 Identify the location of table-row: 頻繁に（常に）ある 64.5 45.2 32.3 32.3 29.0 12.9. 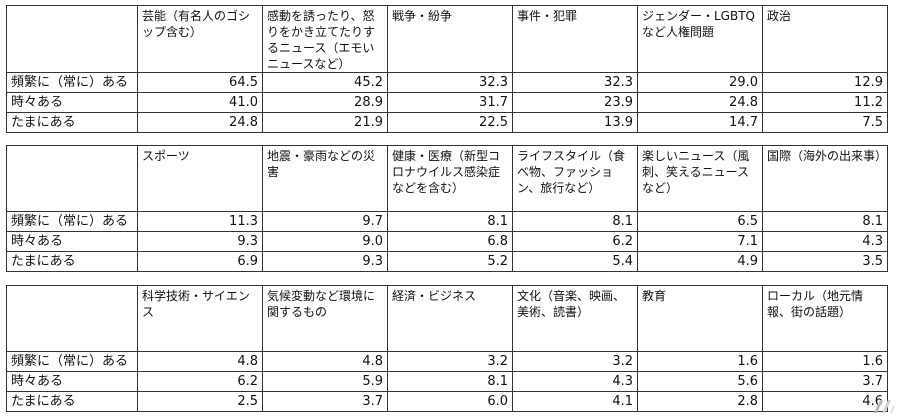
(447, 82).